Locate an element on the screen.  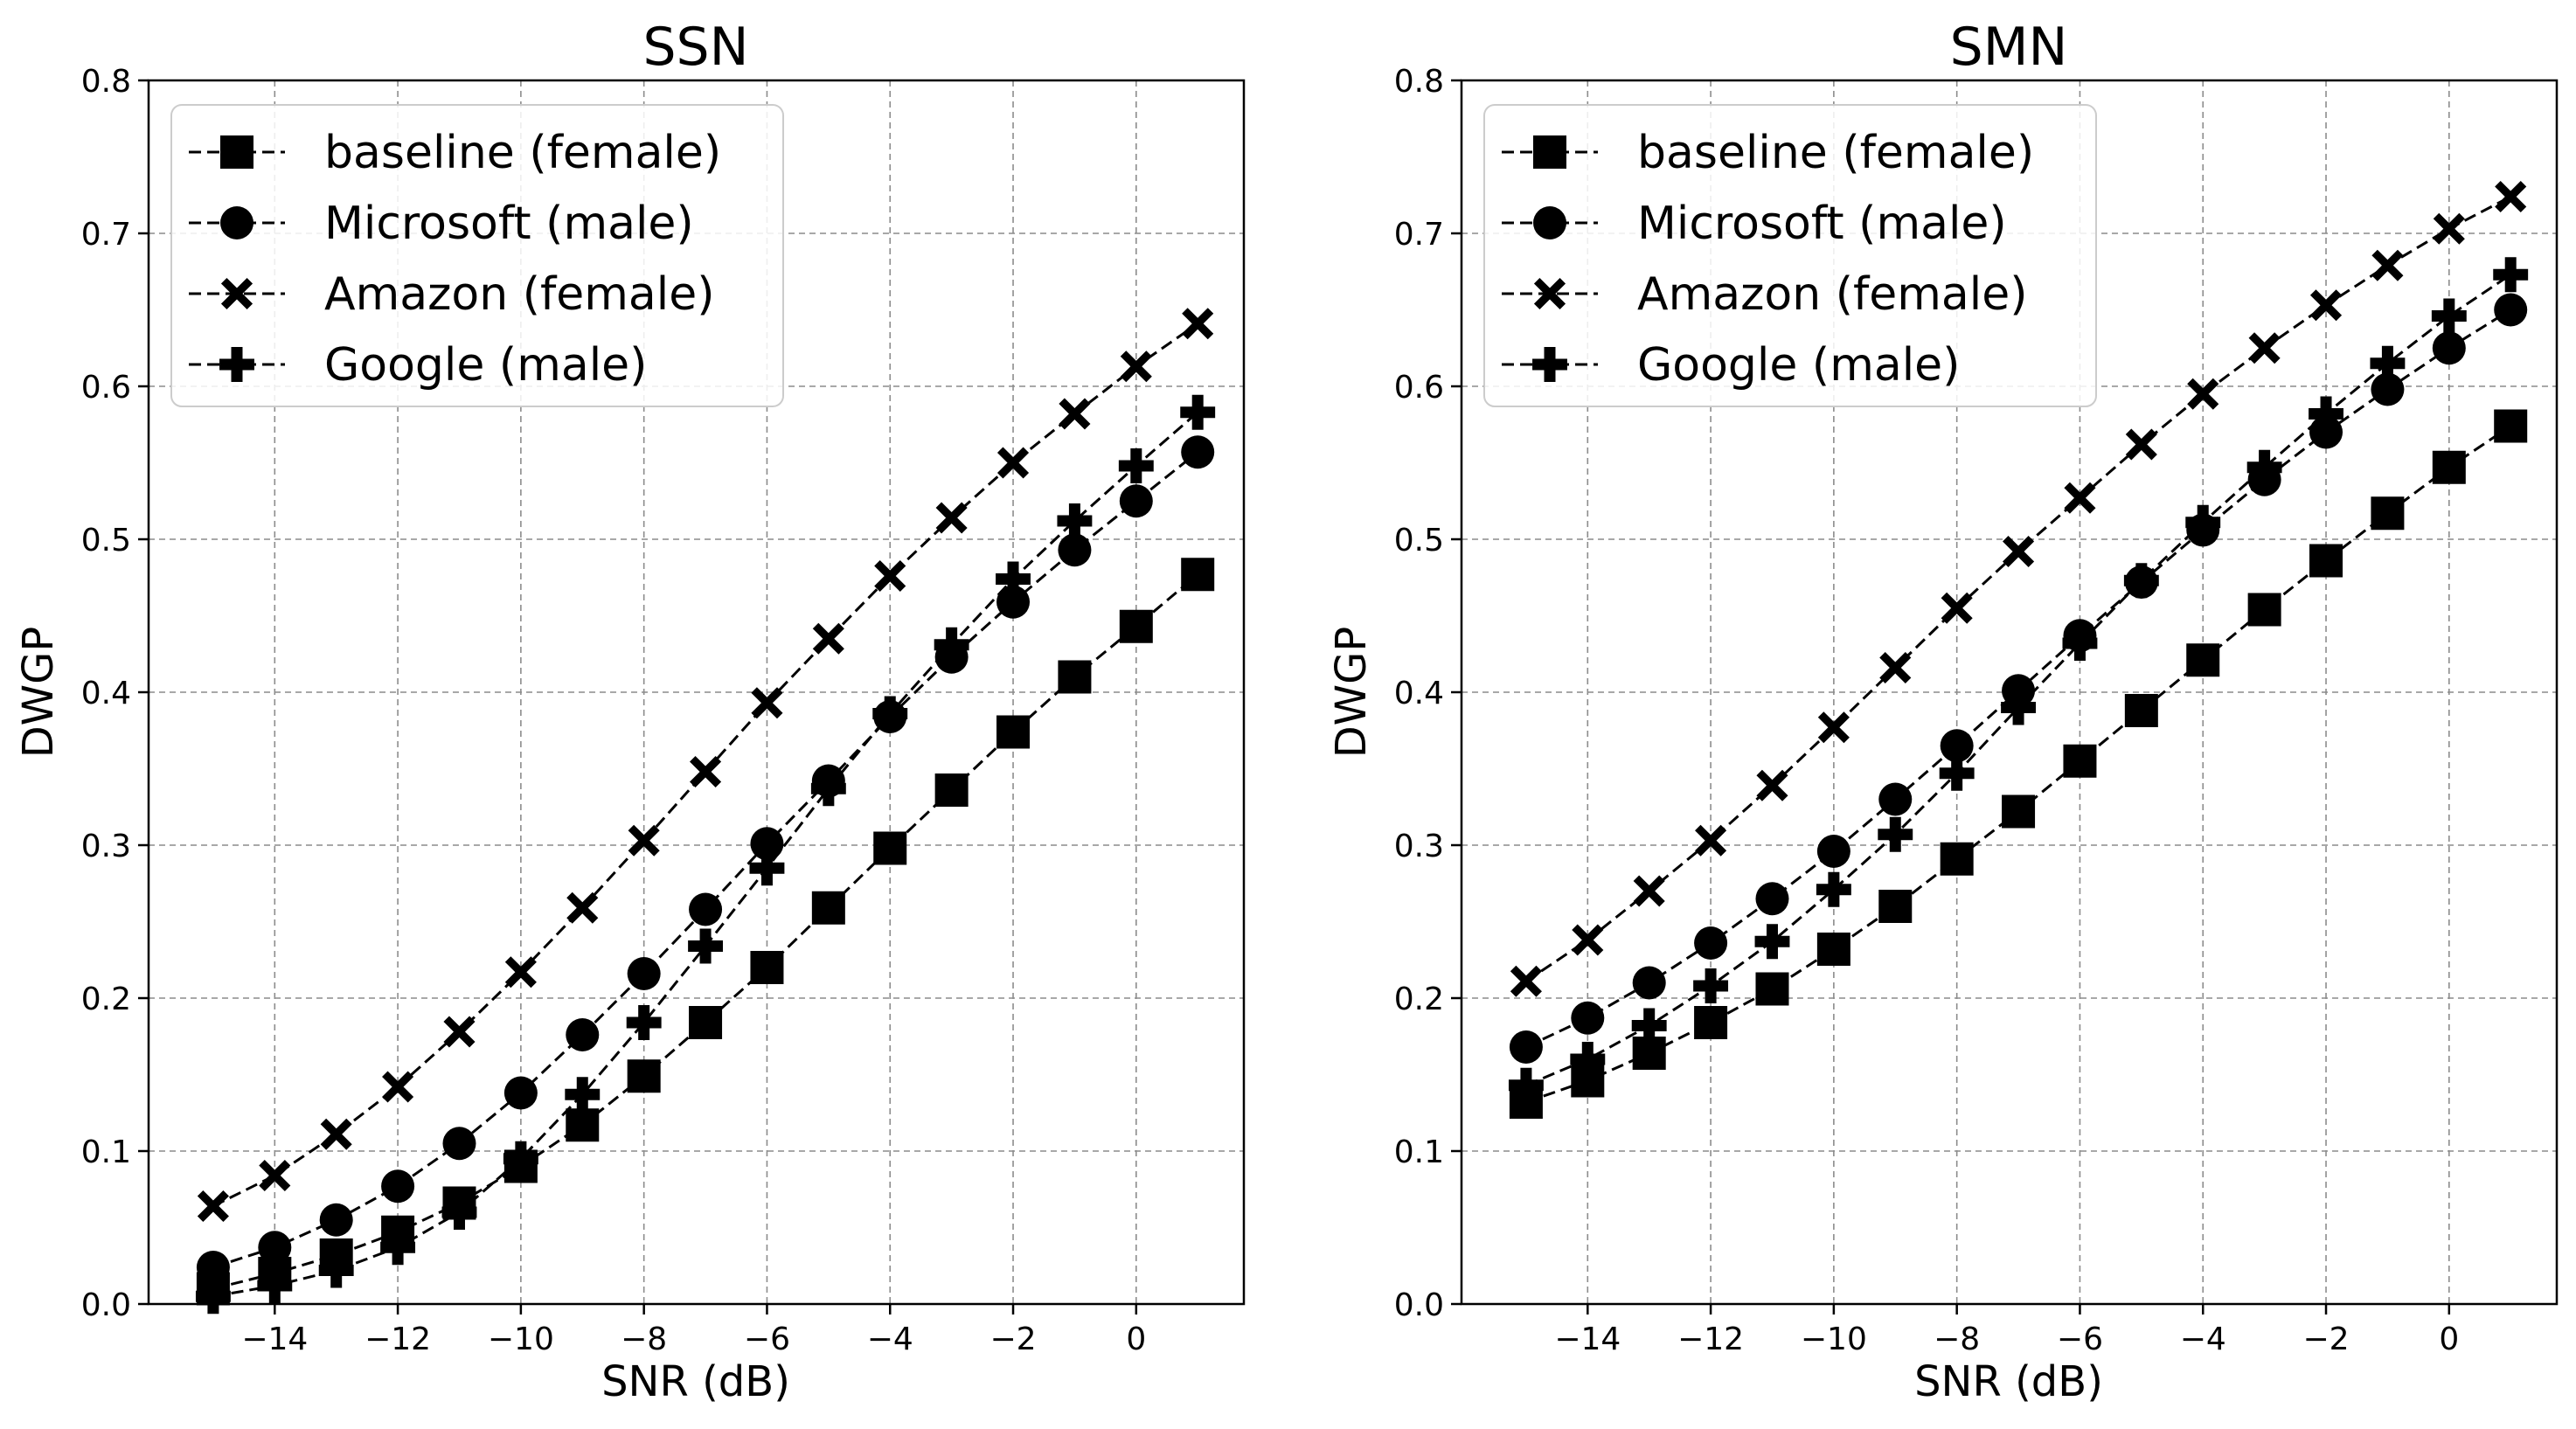
x-tick-label-ssn: −4 is located at coordinates (890, 1339).